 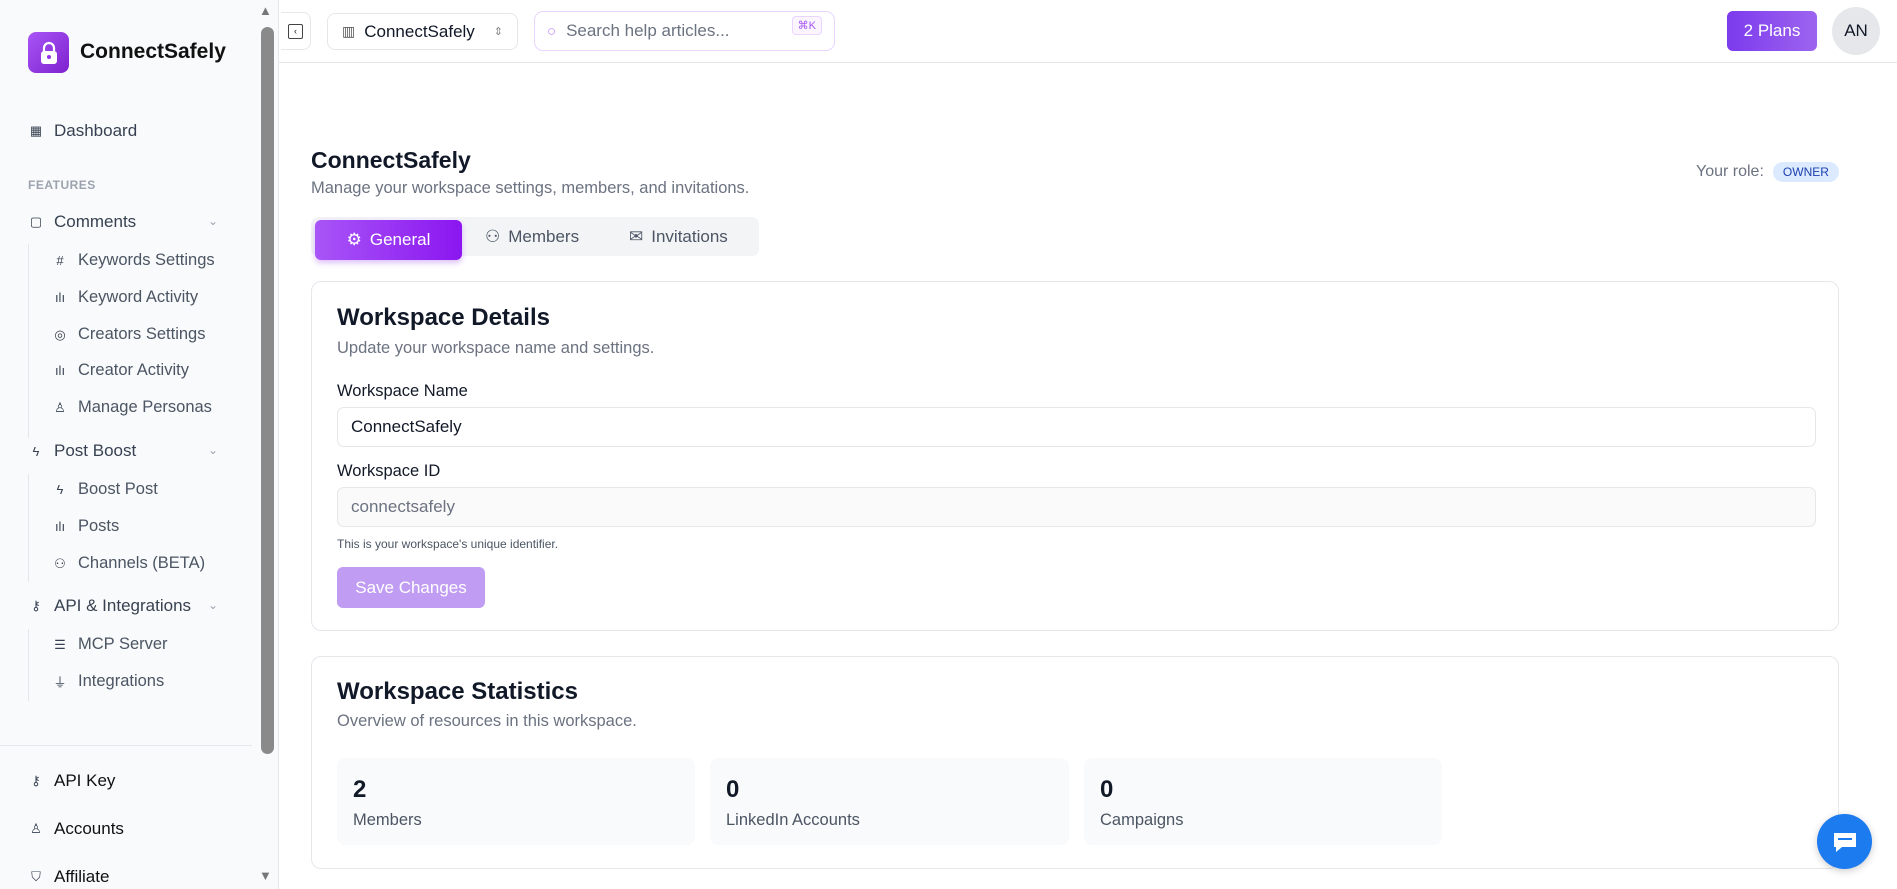 What do you see at coordinates (60, 682) in the screenshot?
I see `plug-icon: ⏚` at bounding box center [60, 682].